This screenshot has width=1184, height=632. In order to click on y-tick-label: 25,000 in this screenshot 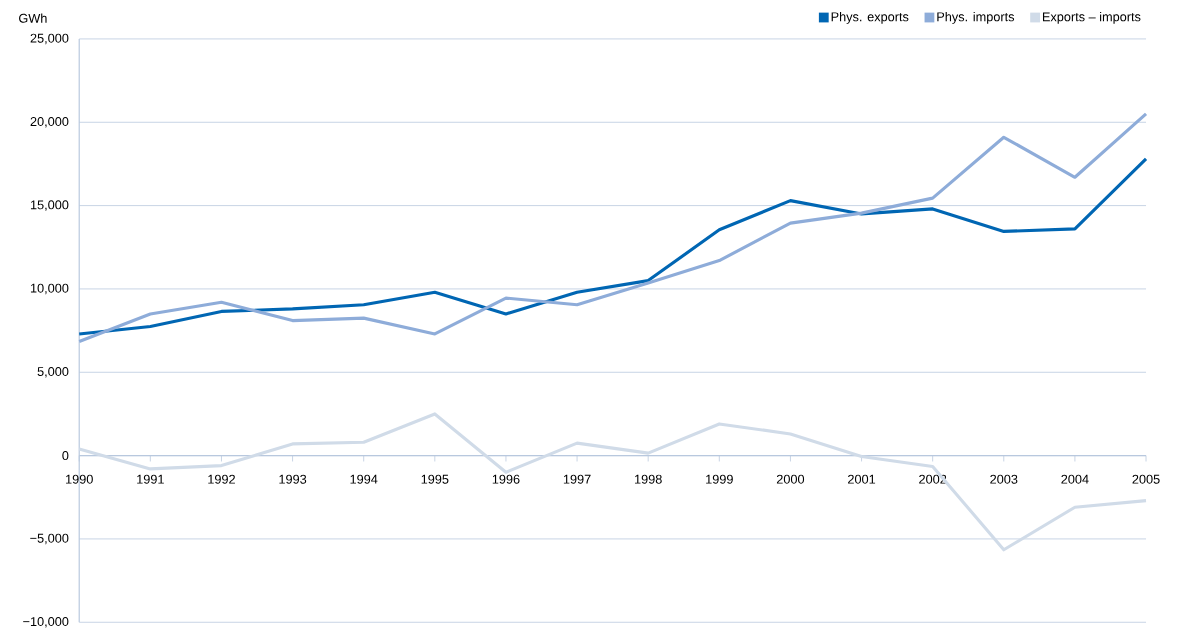, I will do `click(49, 39)`.